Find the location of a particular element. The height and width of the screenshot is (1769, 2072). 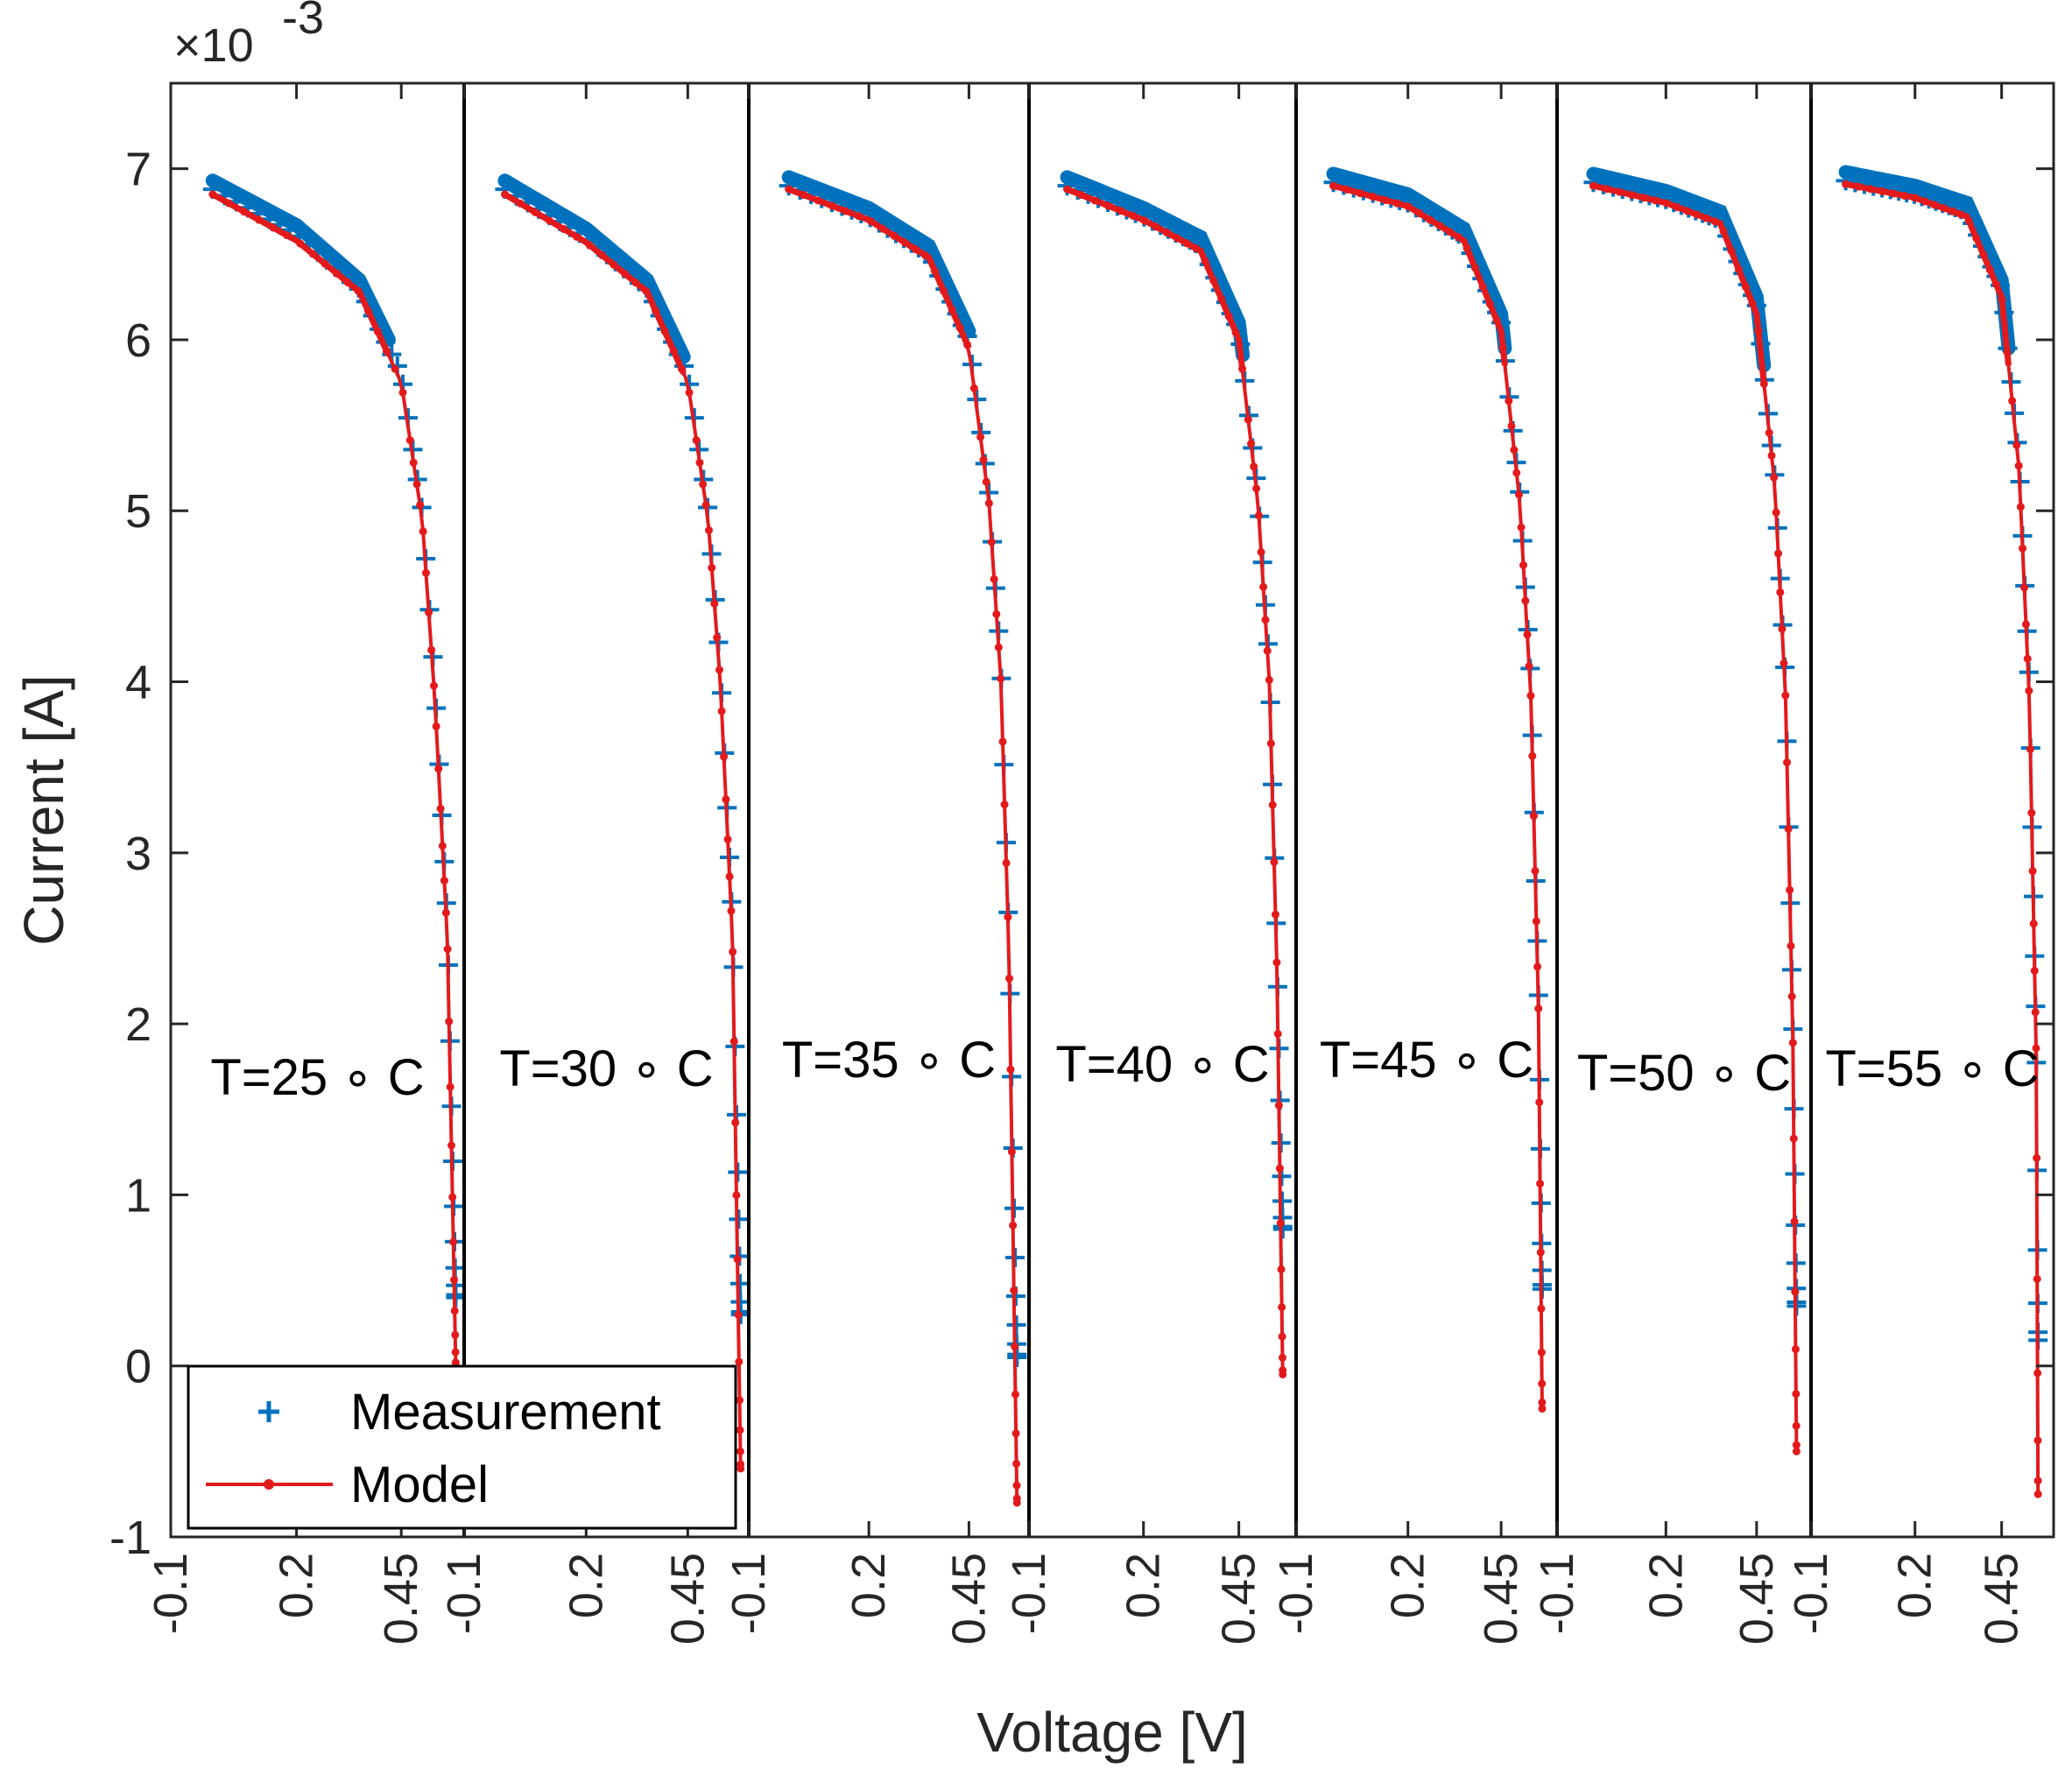

y-tick-label: 3 is located at coordinates (138, 854).